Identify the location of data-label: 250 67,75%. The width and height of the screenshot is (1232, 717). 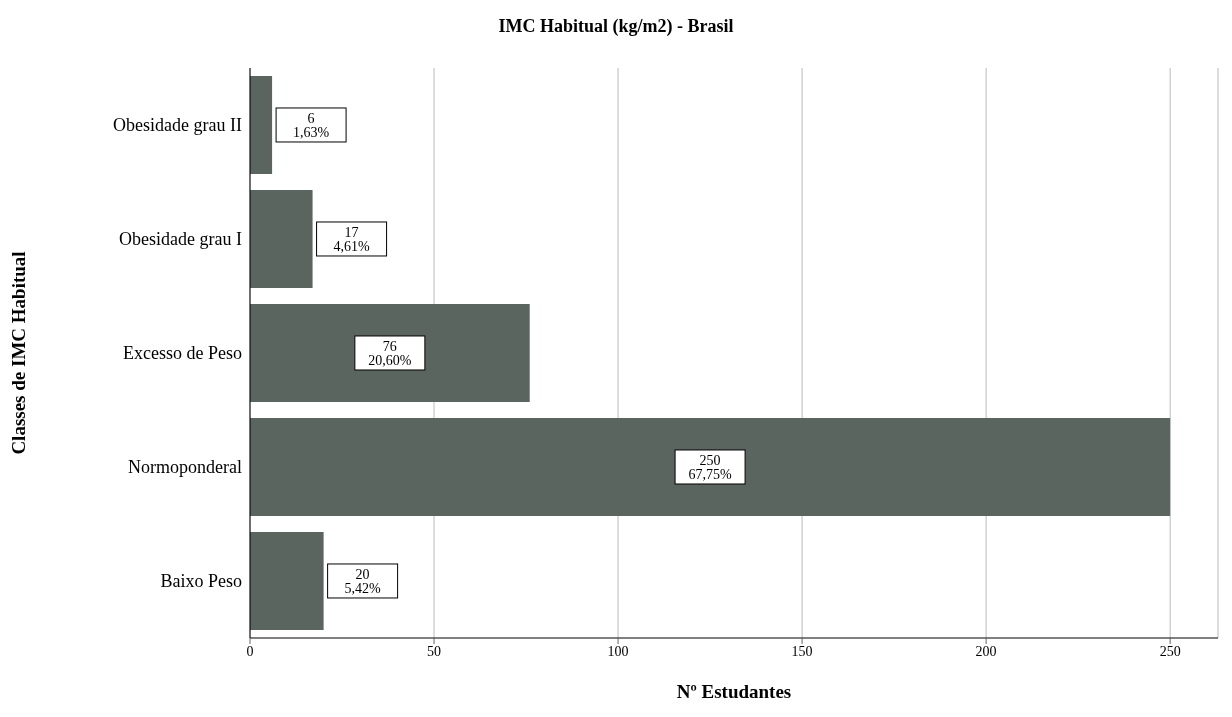
(710, 467).